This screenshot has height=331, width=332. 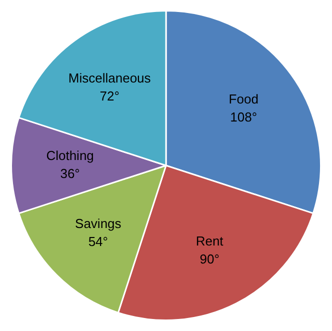 I want to click on data-label: 90°, so click(x=210, y=259).